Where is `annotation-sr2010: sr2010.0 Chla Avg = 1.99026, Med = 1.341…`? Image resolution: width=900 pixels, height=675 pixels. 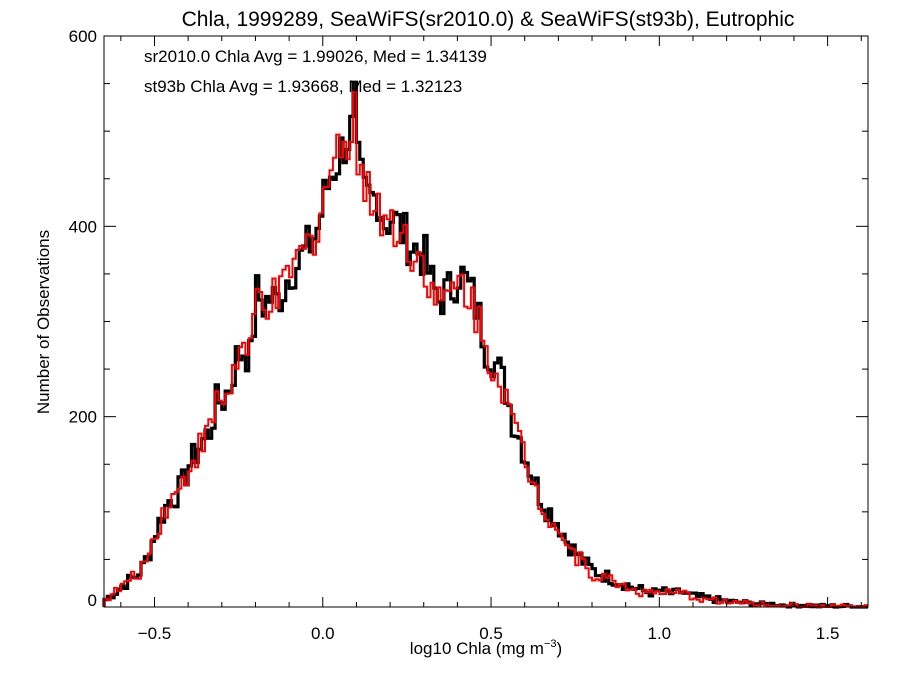
annotation-sr2010: sr2010.0 Chla Avg = 1.99026, Med = 1.341… is located at coordinates (315, 56).